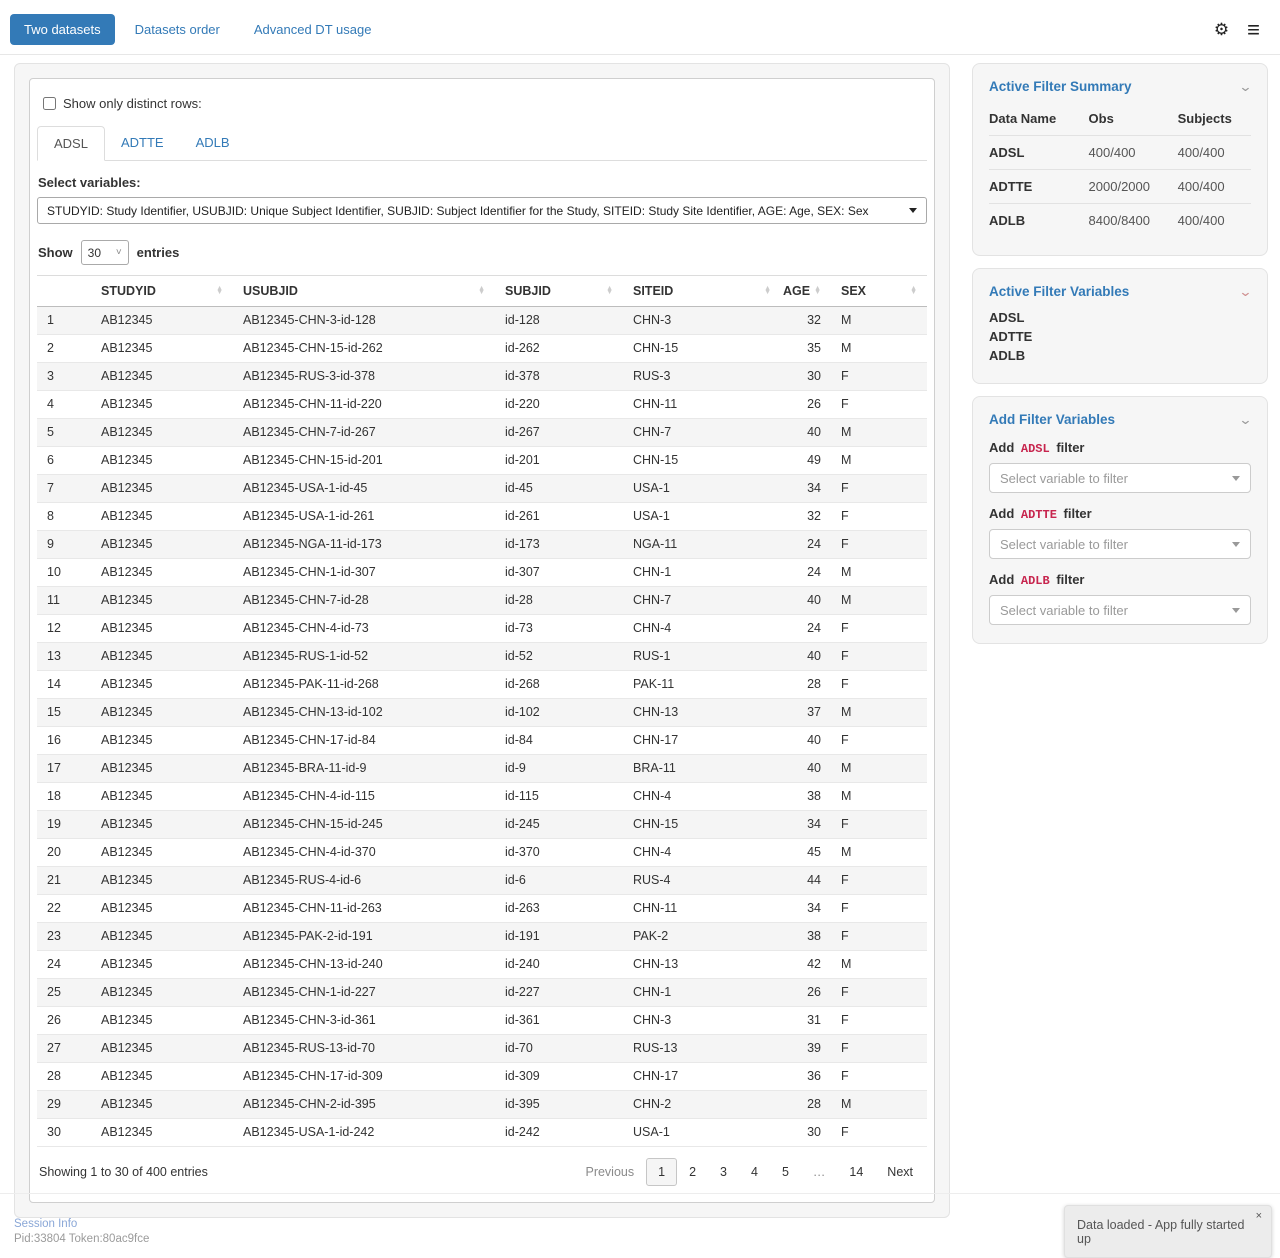 This screenshot has width=1280, height=1258. Describe the element at coordinates (49, 103) in the screenshot. I see `distinct-rows-checkbox` at that location.